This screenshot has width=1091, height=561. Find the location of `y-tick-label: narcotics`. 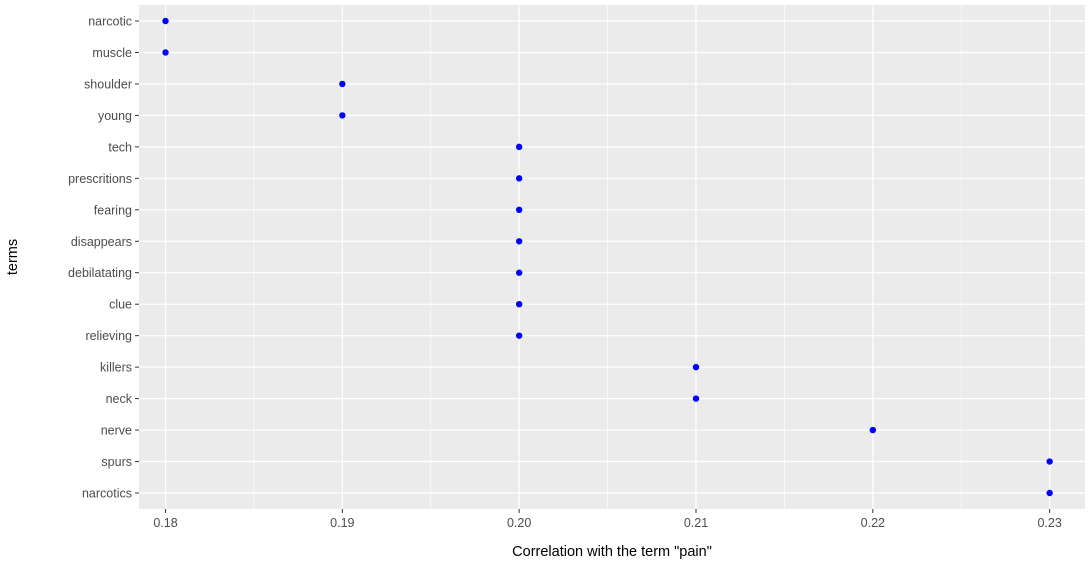

y-tick-label: narcotics is located at coordinates (107, 494).